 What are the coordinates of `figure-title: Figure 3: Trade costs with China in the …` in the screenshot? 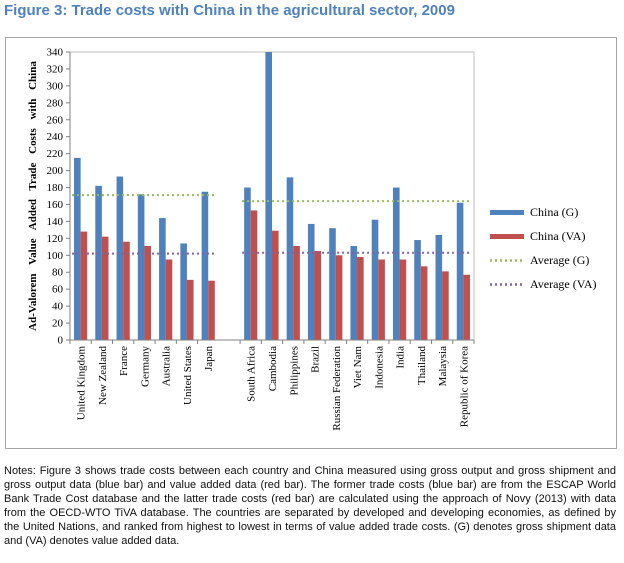 It's located at (229, 10).